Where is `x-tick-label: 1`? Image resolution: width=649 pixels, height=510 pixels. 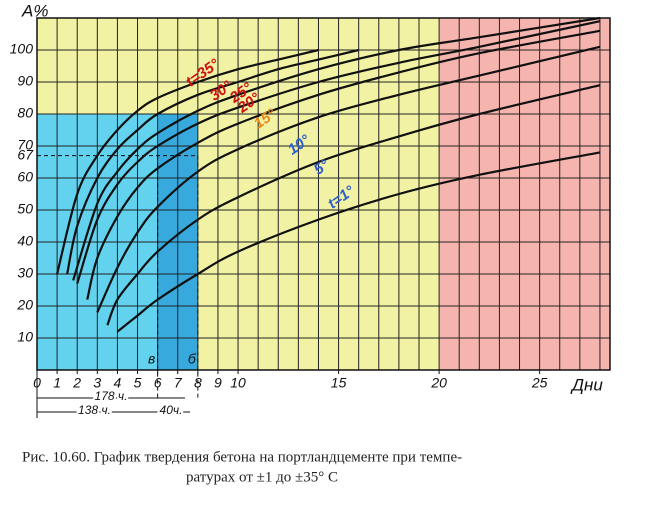
x-tick-label: 1 is located at coordinates (57, 383).